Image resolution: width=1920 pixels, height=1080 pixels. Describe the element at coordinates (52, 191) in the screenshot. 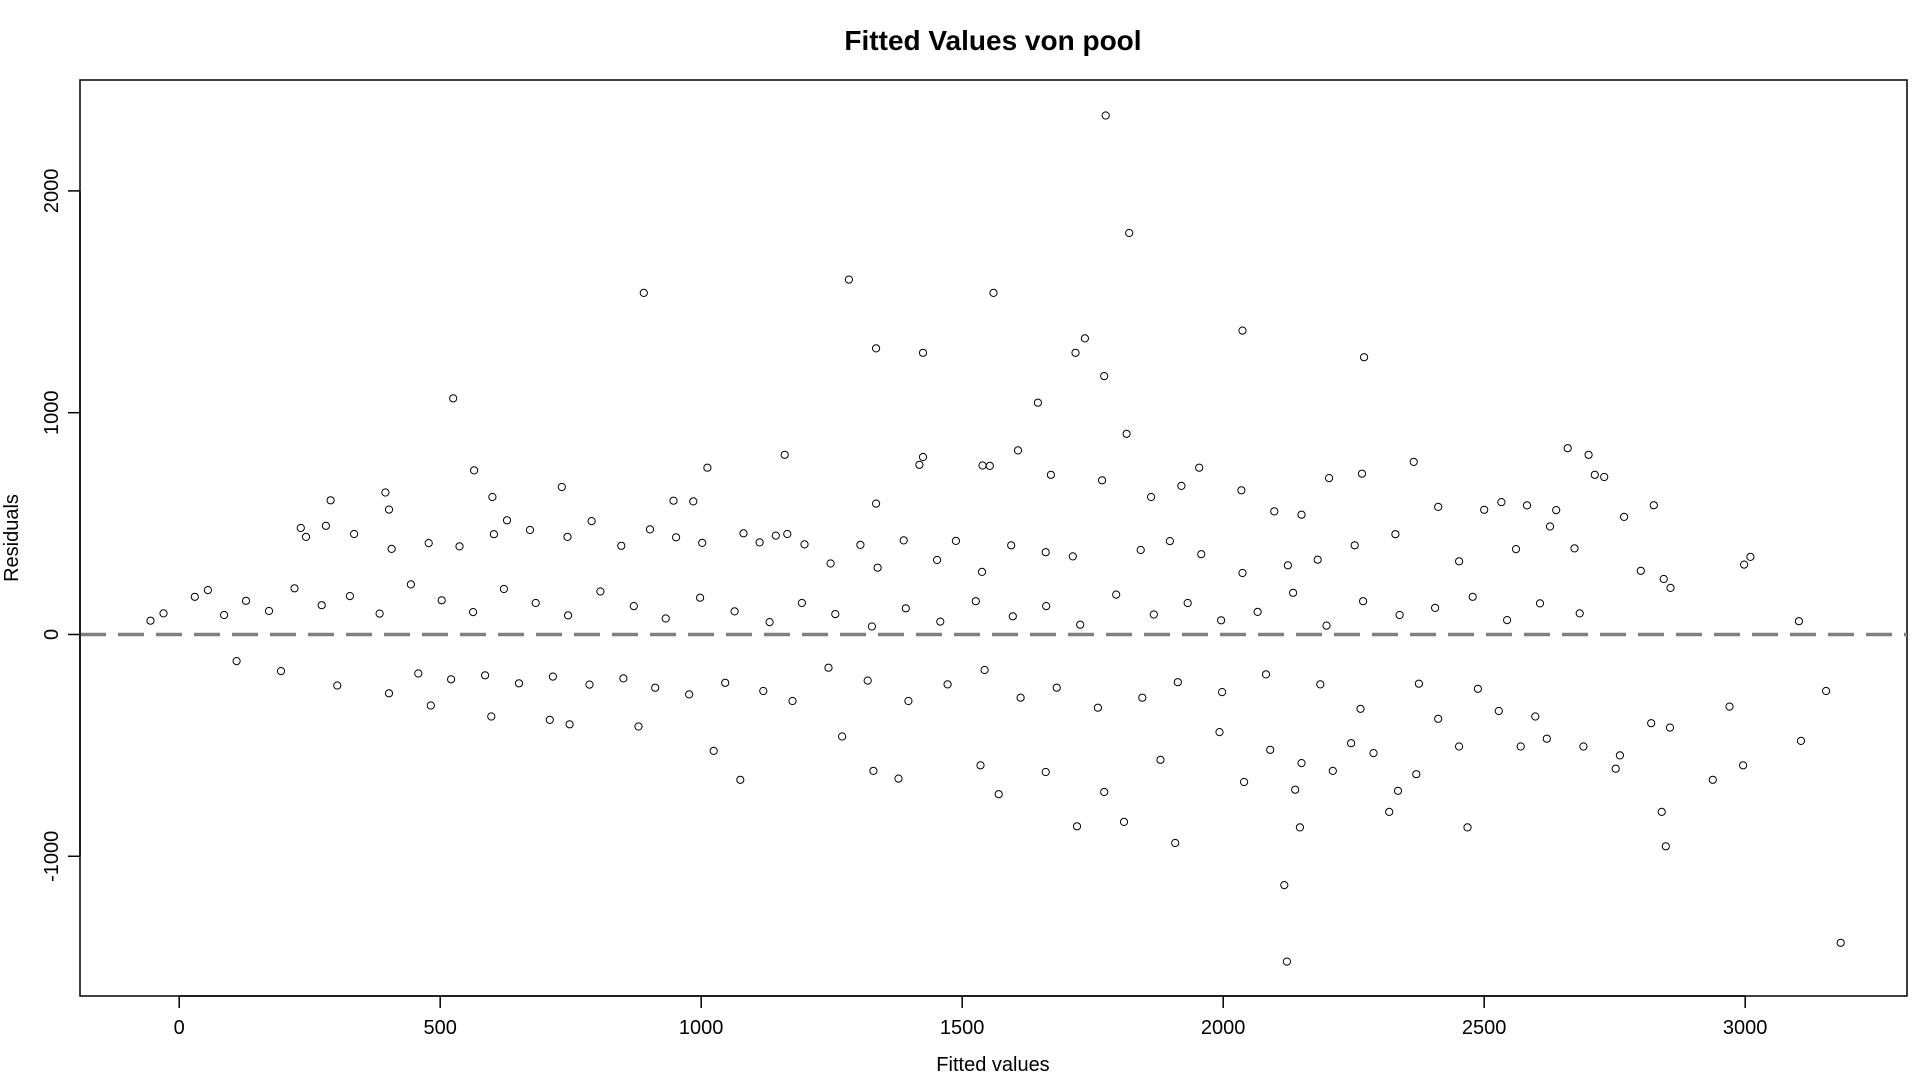

I see `y-tick-label: 2000` at that location.